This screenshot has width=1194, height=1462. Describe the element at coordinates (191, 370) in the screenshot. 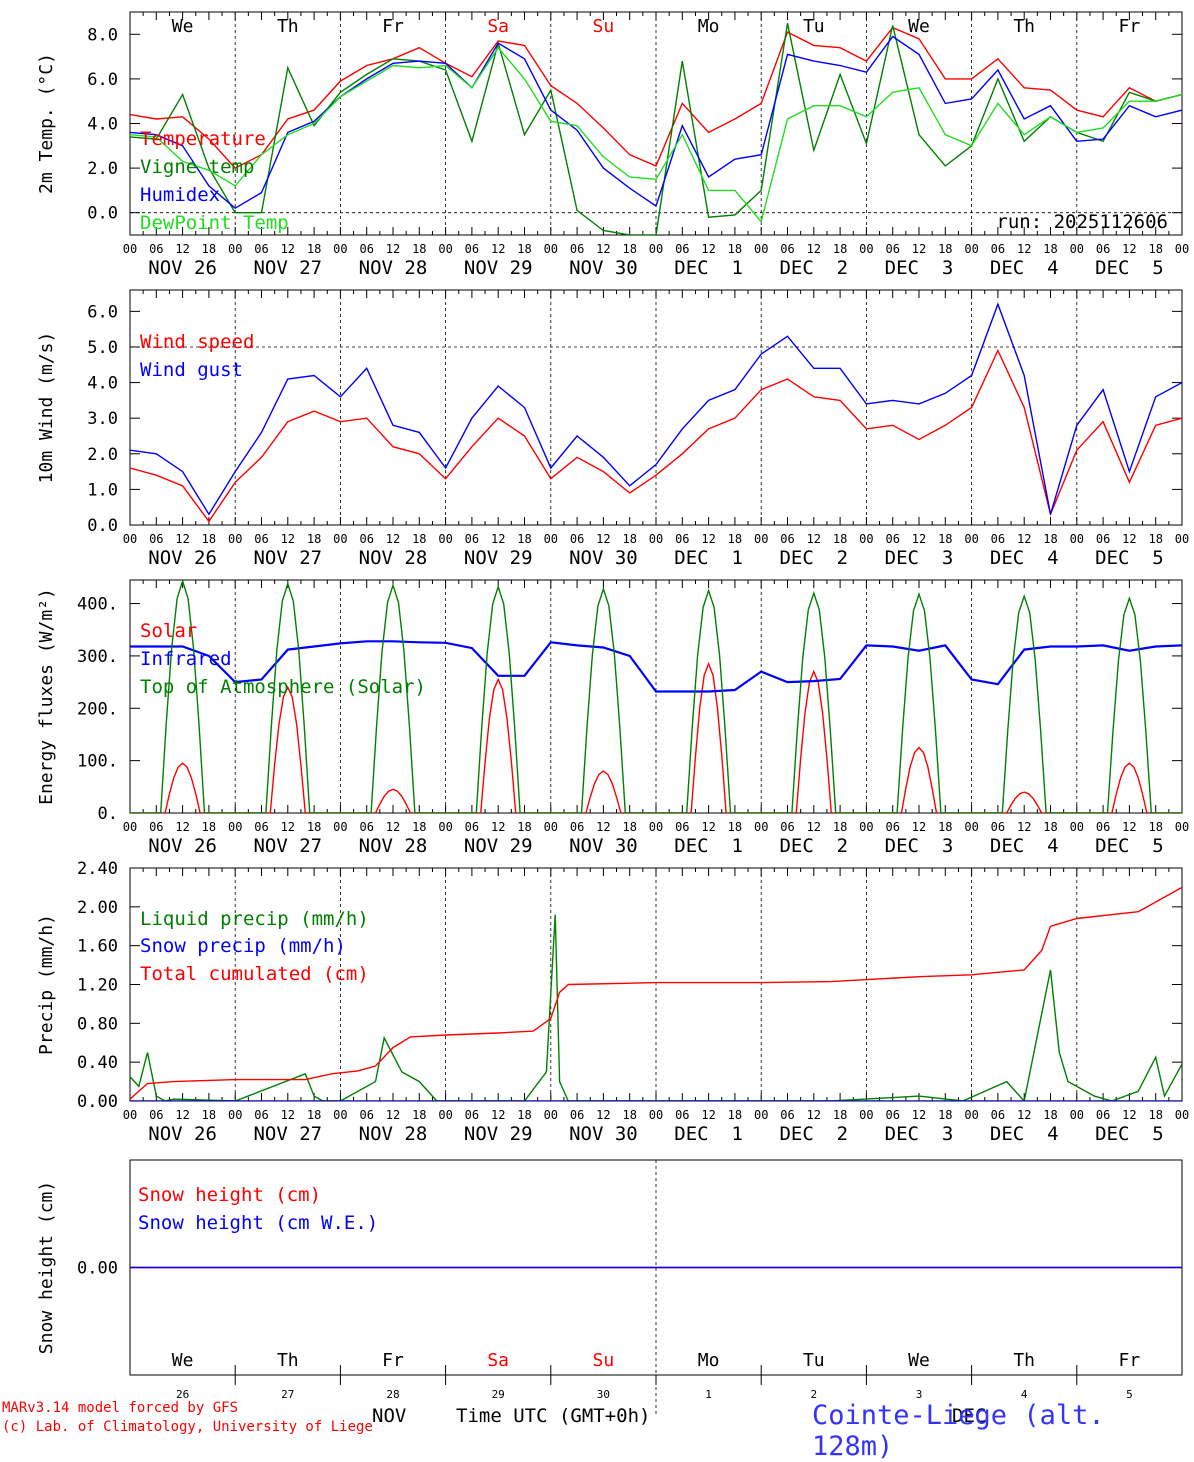

I see `legend-wind-gust: Wind gust` at that location.